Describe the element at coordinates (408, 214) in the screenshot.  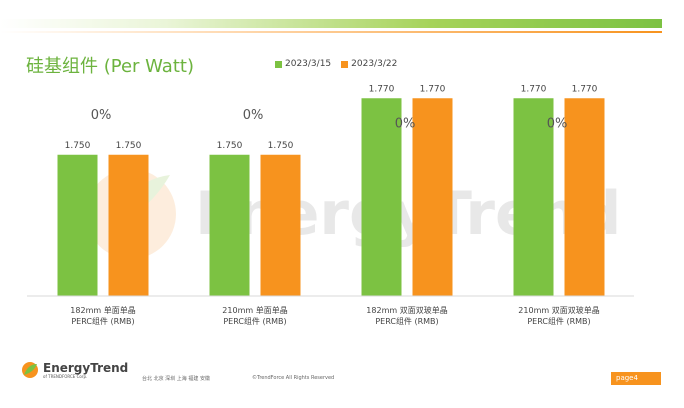
I see `watermark-text: EnergyTrend` at that location.